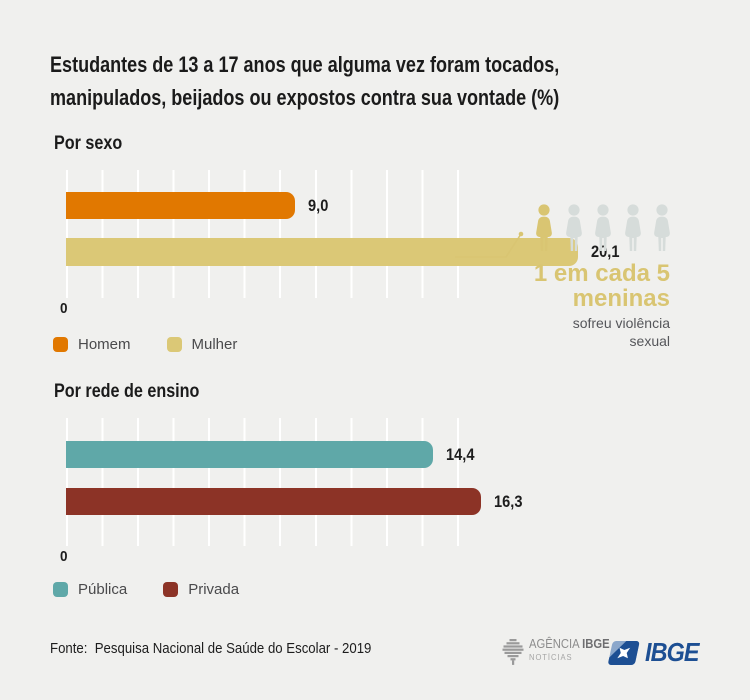  I want to click on chart2-axis-zero-label: 0, so click(64, 556).